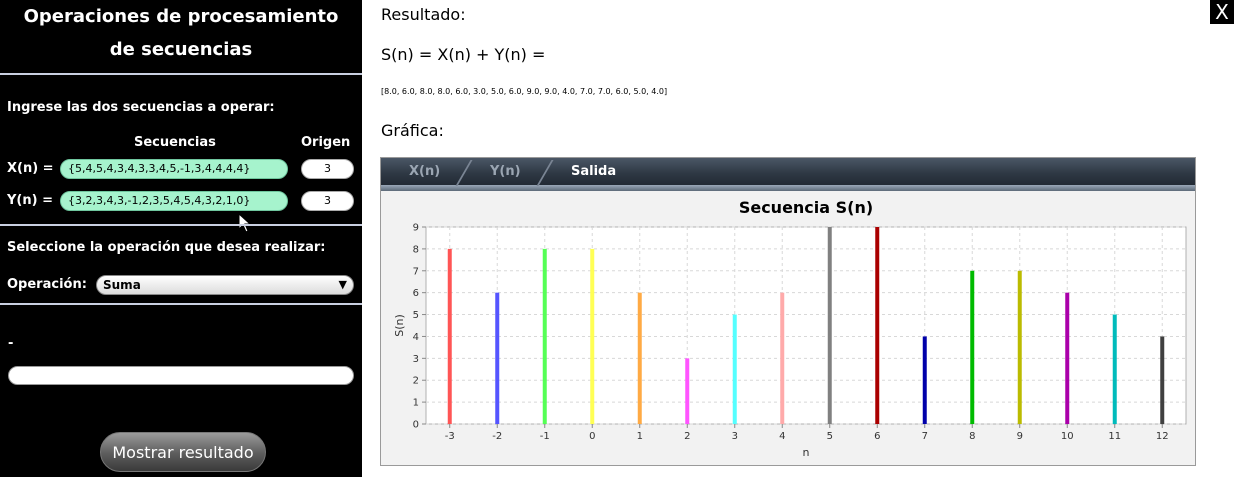  What do you see at coordinates (47, 284) in the screenshot?
I see `operation-label: Operación:` at bounding box center [47, 284].